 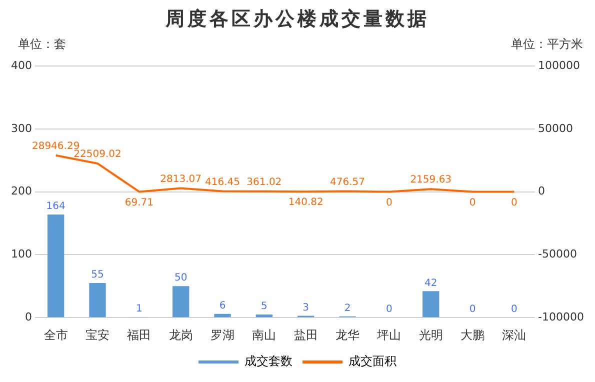 I want to click on x-tick-label: 南山, so click(x=264, y=335).